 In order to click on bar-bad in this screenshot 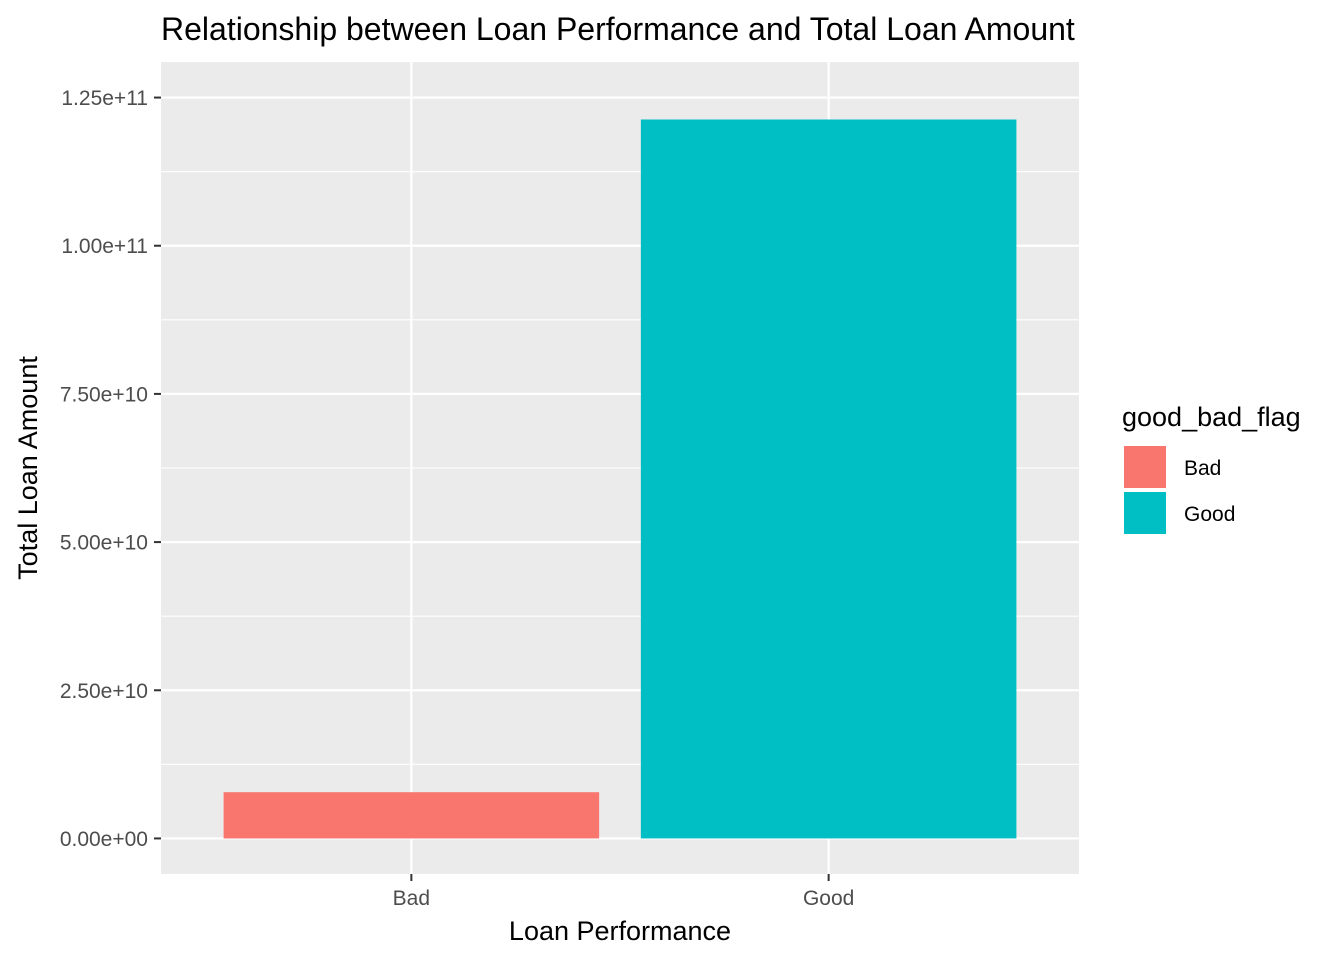, I will do `click(411, 815)`.